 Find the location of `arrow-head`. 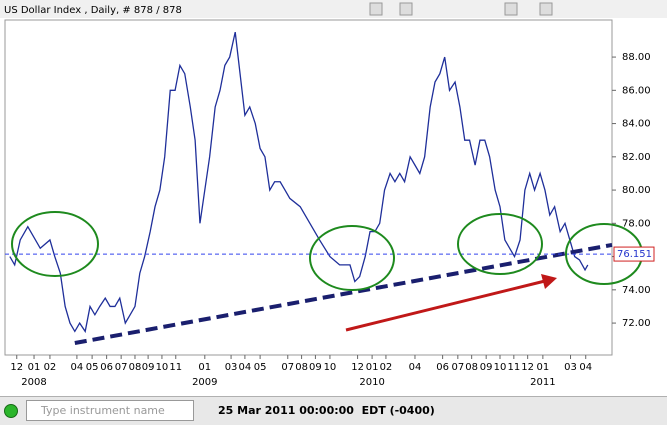

arrow-head is located at coordinates (549, 281).